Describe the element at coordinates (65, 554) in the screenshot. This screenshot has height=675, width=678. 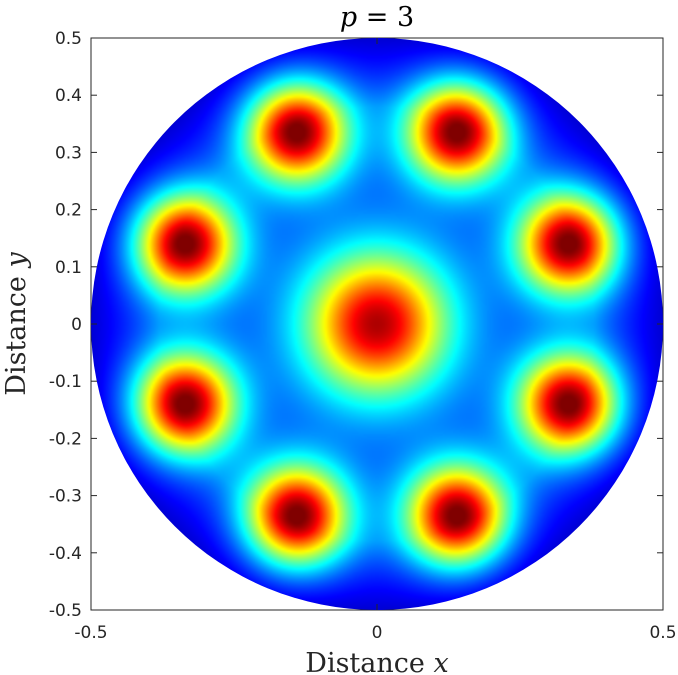
I see `y-tick-label: -0.4` at that location.